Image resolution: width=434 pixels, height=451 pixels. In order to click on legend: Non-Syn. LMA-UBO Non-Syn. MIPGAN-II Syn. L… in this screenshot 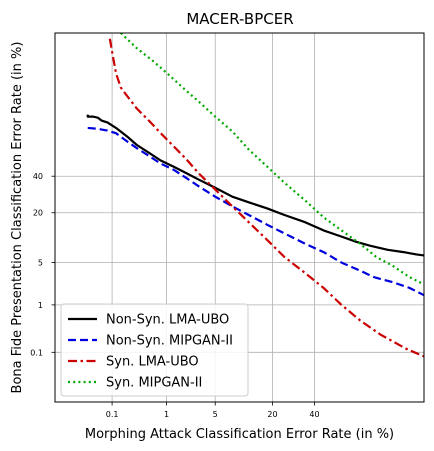, I will do `click(154, 350)`.